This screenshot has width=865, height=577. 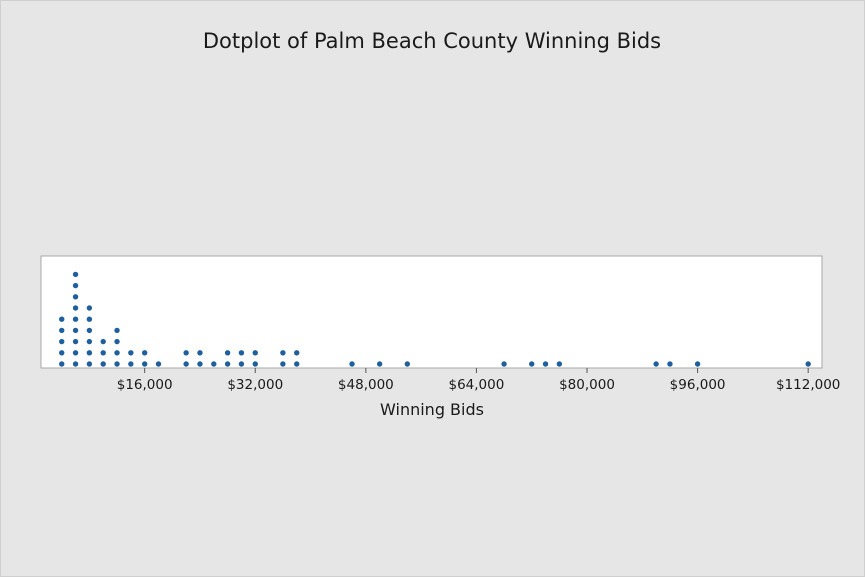 I want to click on x-tick-label: $32,000, so click(x=255, y=385).